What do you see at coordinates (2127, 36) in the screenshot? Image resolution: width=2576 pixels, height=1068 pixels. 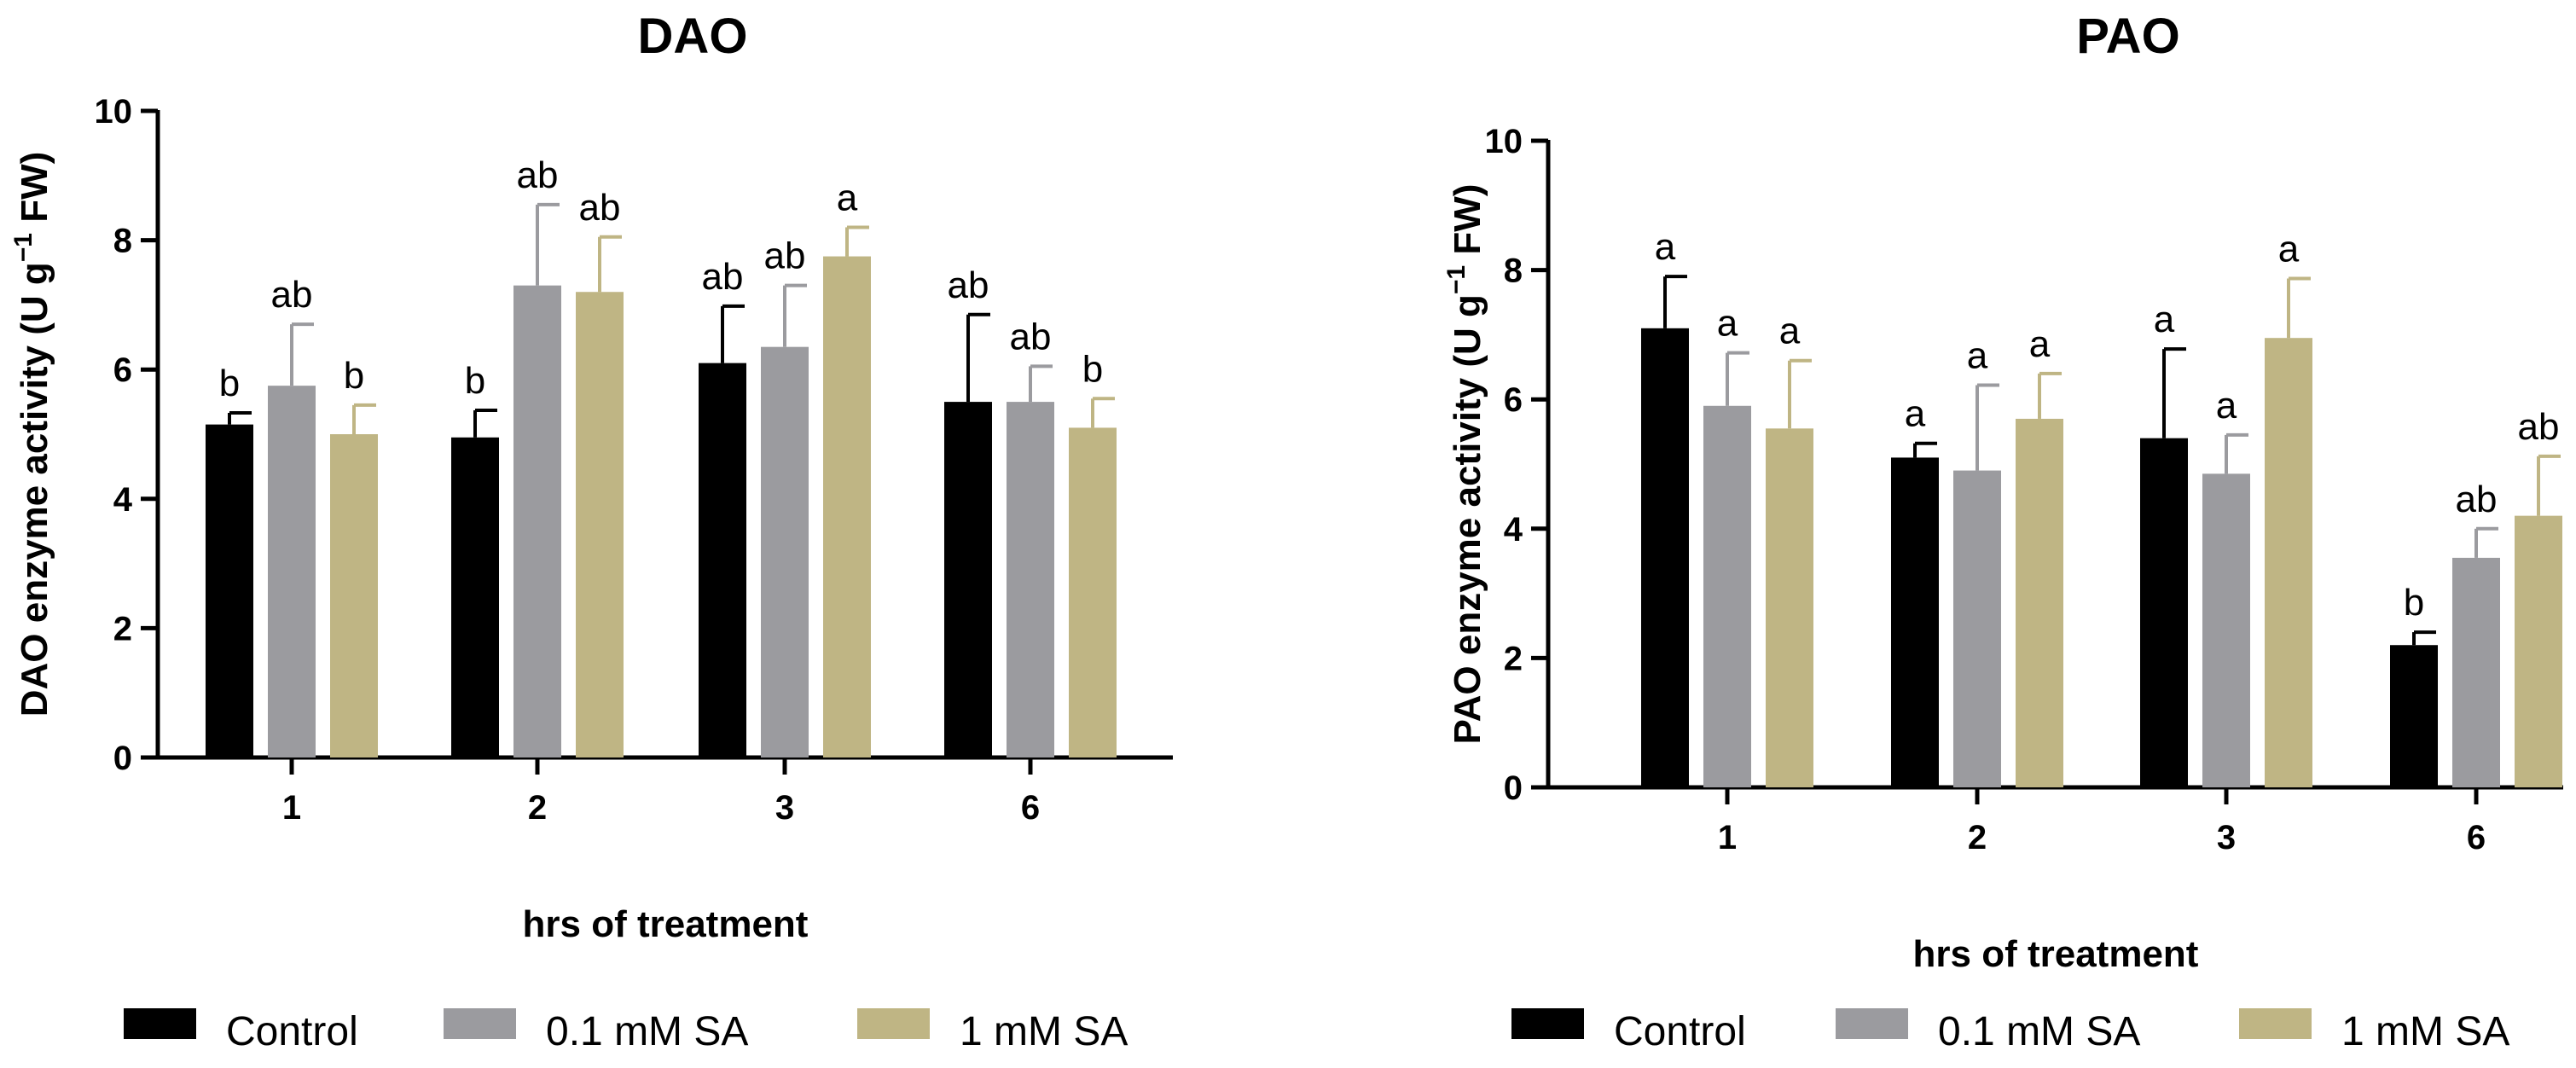 I see `chart-title: PAO` at bounding box center [2127, 36].